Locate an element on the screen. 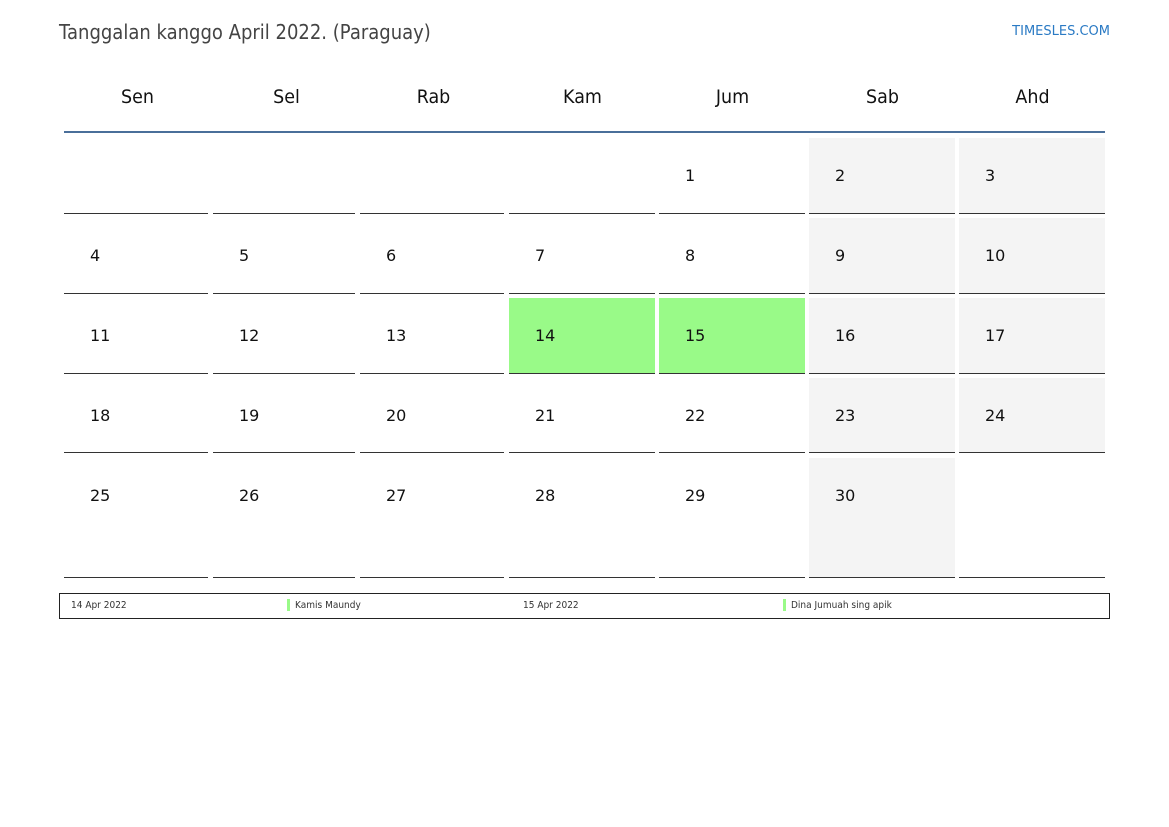  day-number: 30 is located at coordinates (845, 495).